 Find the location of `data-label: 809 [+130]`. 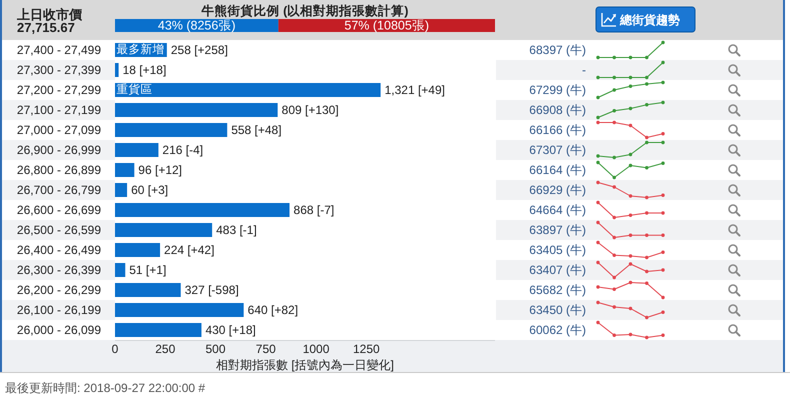

data-label: 809 [+130] is located at coordinates (310, 110).